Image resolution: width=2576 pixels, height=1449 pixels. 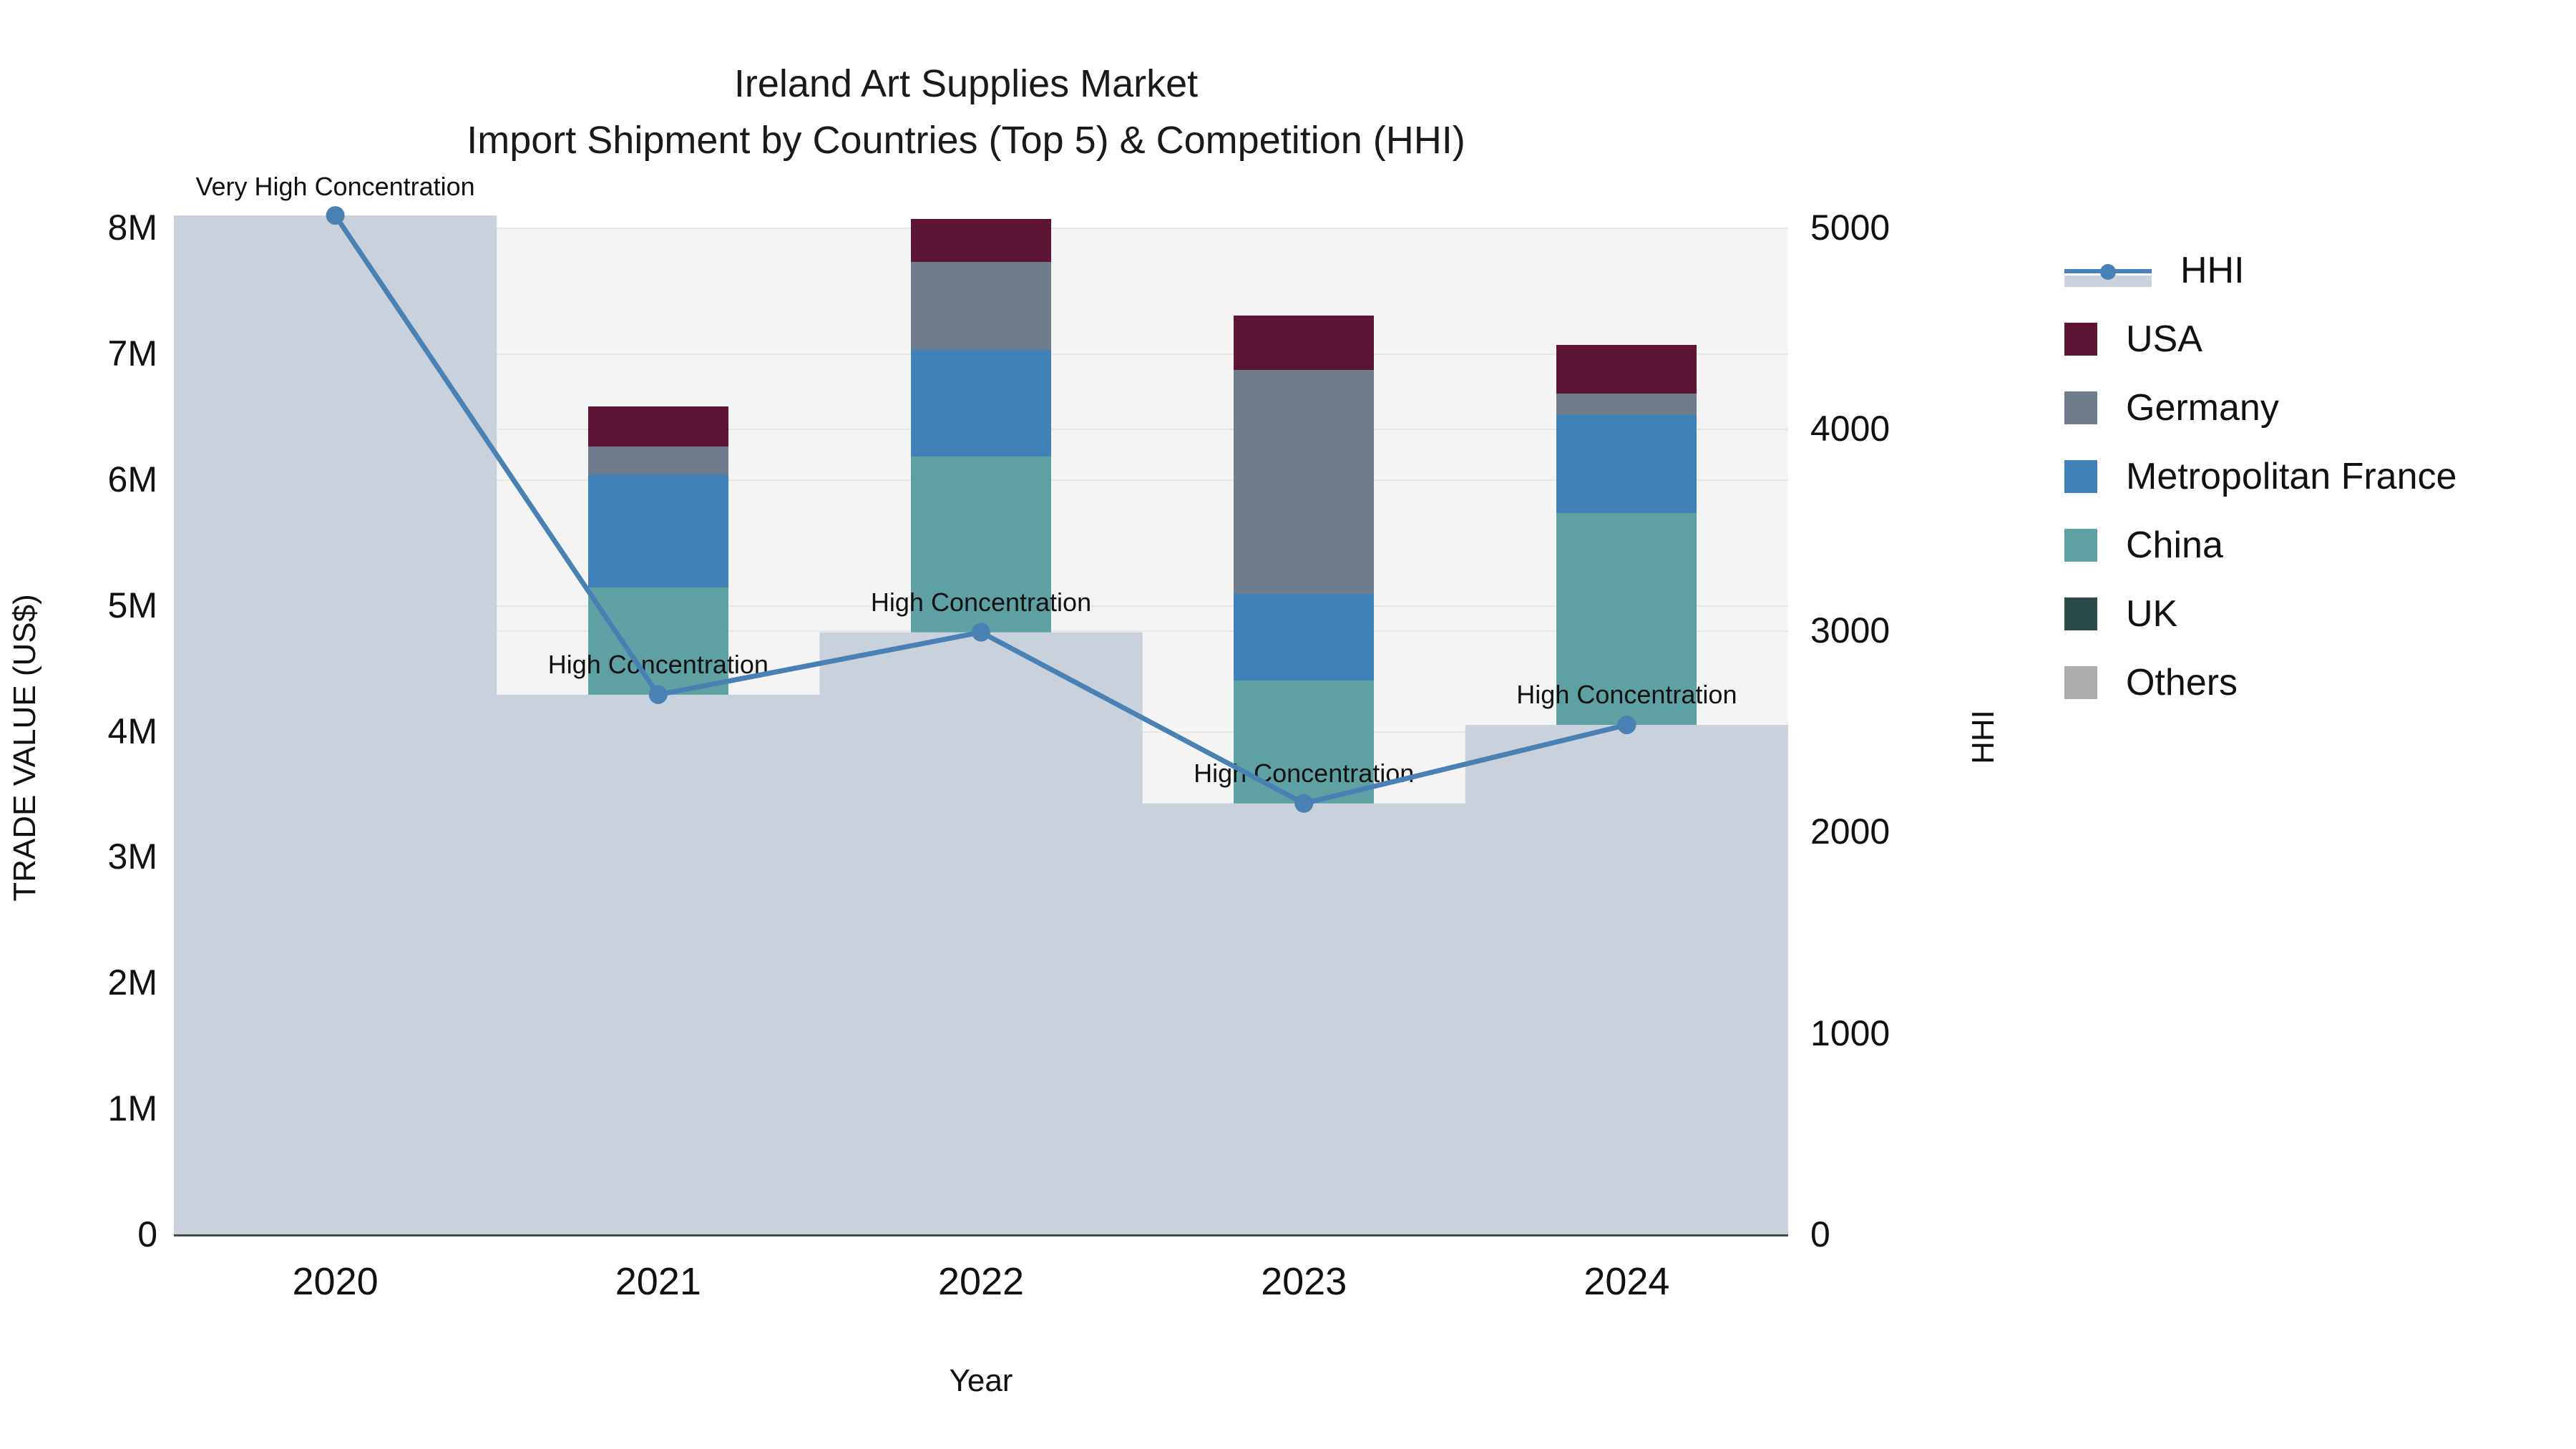 What do you see at coordinates (2260, 339) in the screenshot?
I see `legend-item-usa: USA` at bounding box center [2260, 339].